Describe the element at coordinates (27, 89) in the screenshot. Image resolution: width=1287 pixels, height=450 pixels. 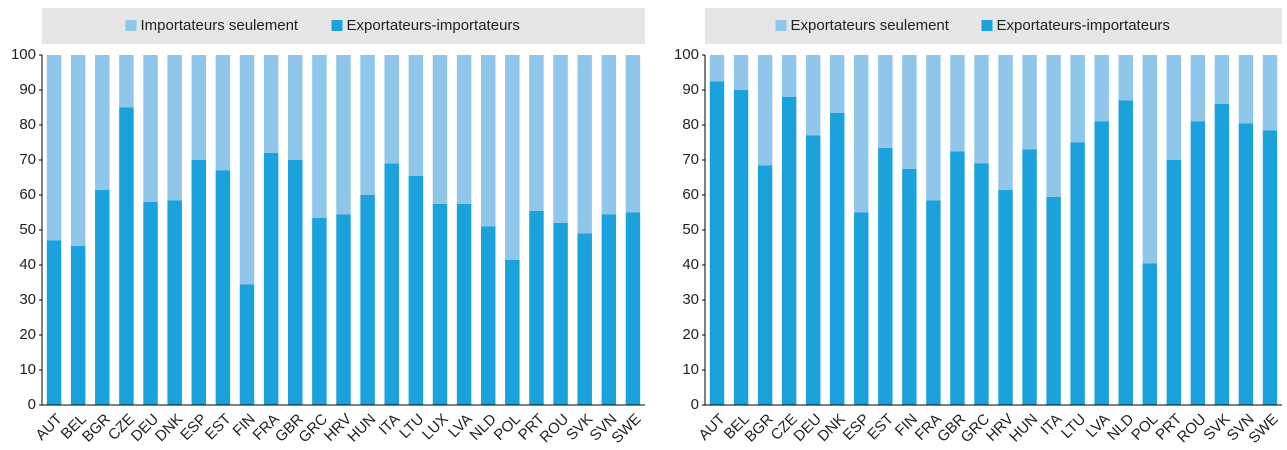
I see `y-tick-label: 90` at that location.